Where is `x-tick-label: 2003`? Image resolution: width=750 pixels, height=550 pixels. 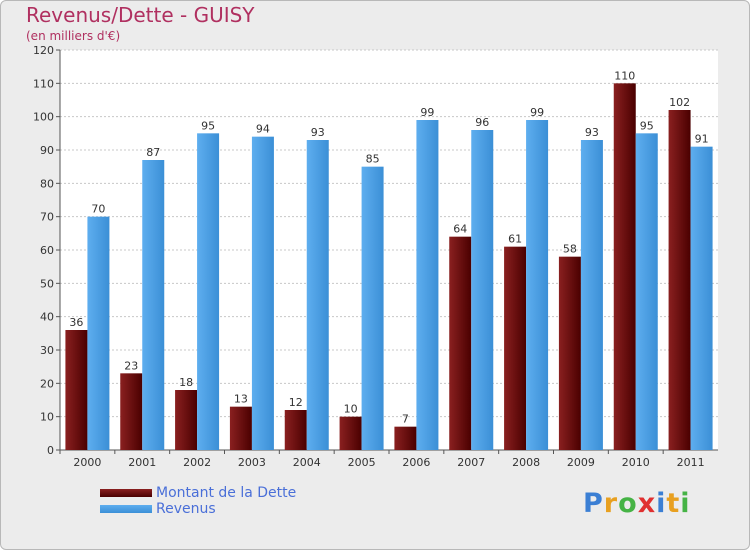 x-tick-label: 2003 is located at coordinates (252, 462).